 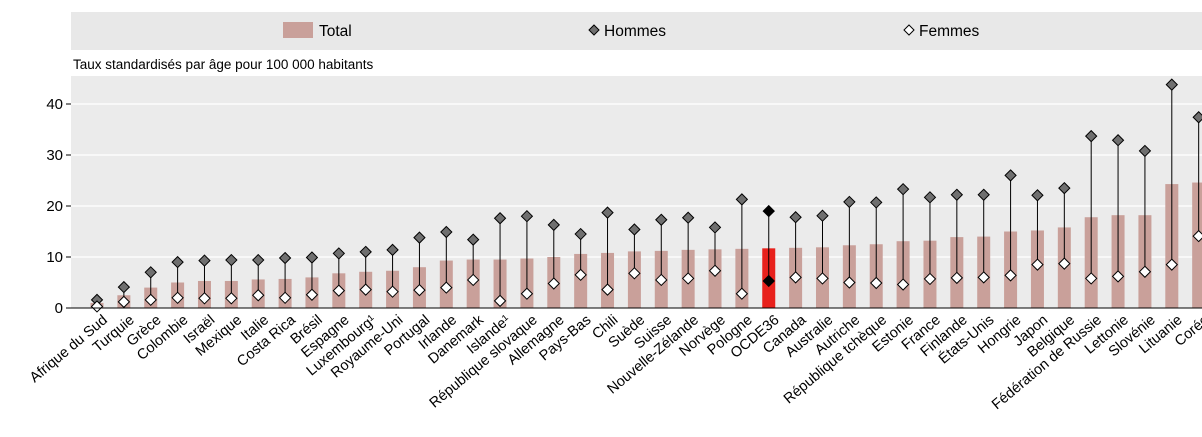 I want to click on y-tick-label: 30, so click(x=54, y=155).